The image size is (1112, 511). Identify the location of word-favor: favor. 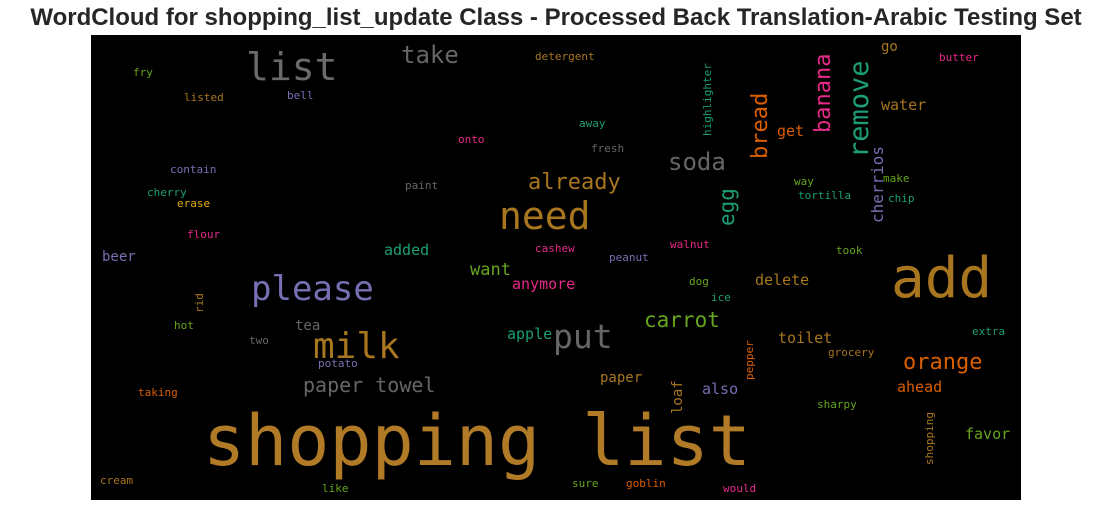
(987, 434).